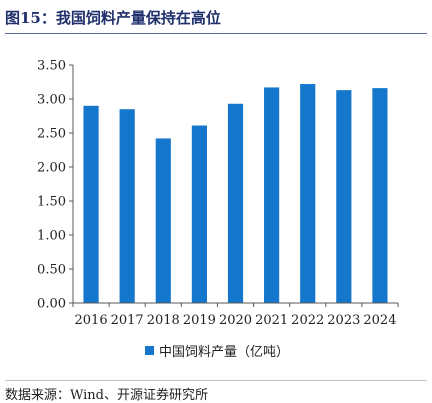 The width and height of the screenshot is (432, 403). Describe the element at coordinates (344, 196) in the screenshot. I see `bar-2023` at that location.